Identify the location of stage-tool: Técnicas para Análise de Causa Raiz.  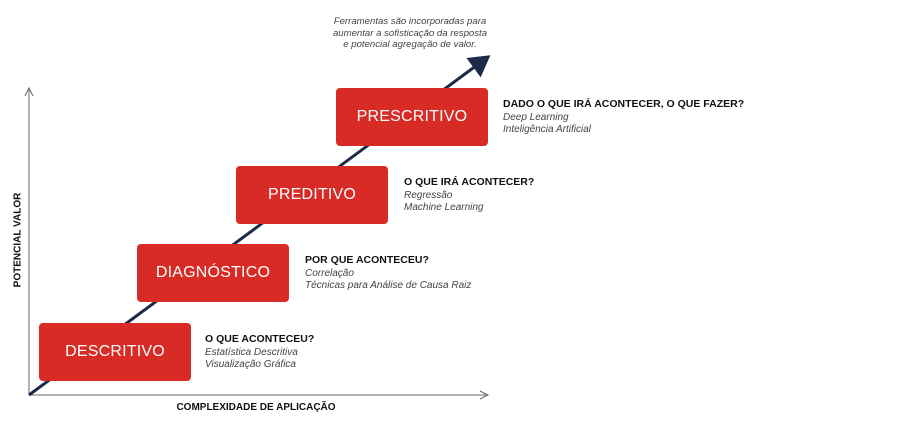
(388, 285).